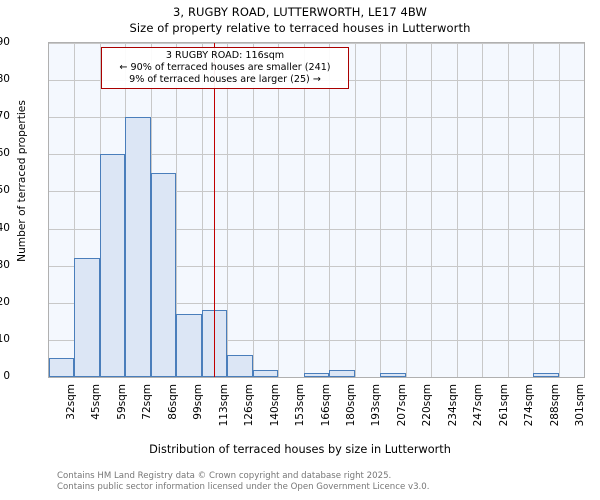 The height and width of the screenshot is (500, 600). I want to click on bar-72sqm, so click(138, 247).